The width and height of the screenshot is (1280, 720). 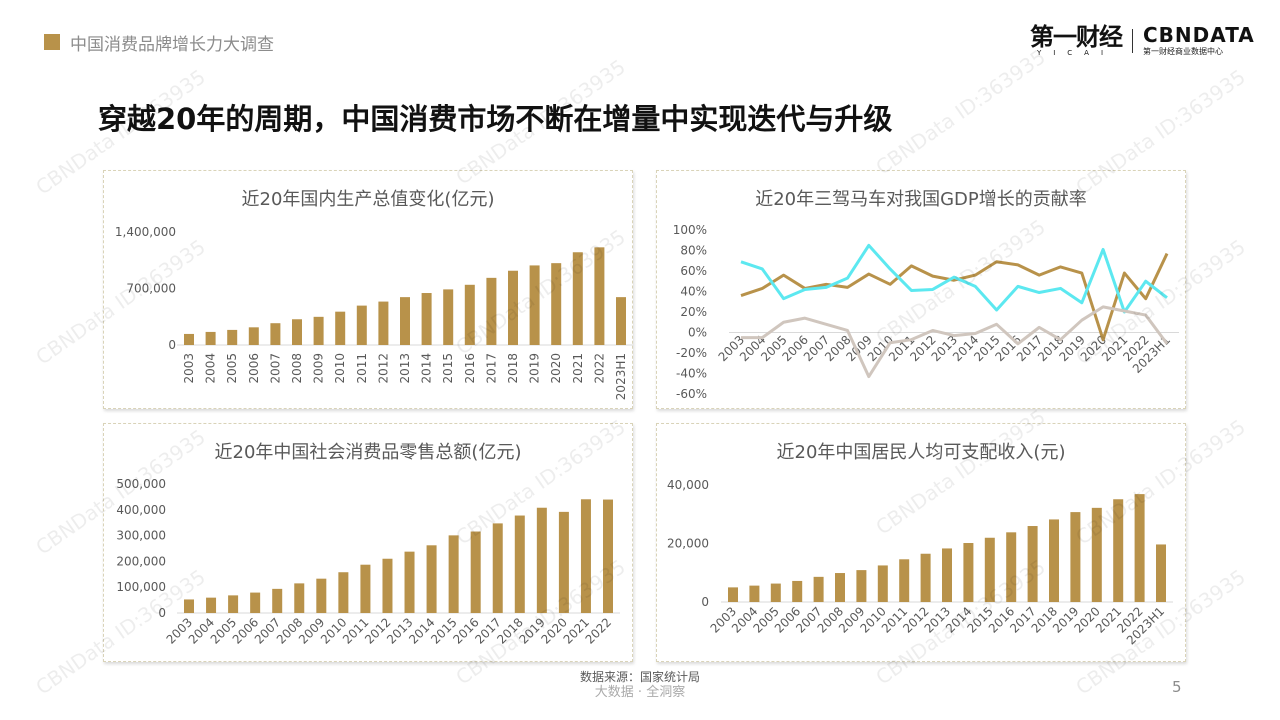 What do you see at coordinates (1132, 40) in the screenshot?
I see `logo-divider` at bounding box center [1132, 40].